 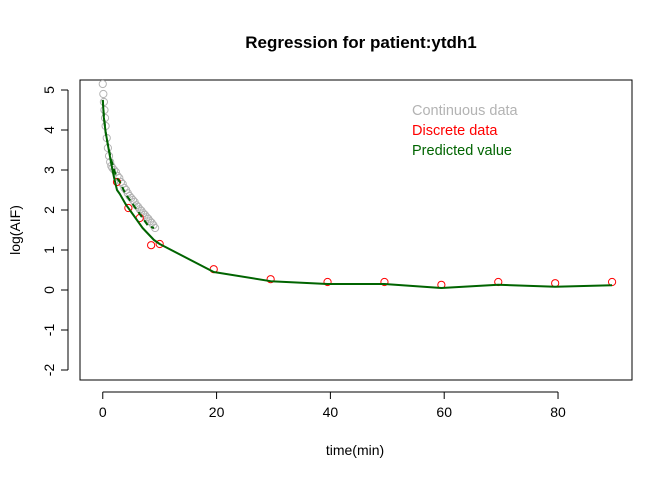 What do you see at coordinates (55, 231) in the screenshot?
I see `y-axis: -2 -1 0 1 2 3 4 5` at bounding box center [55, 231].